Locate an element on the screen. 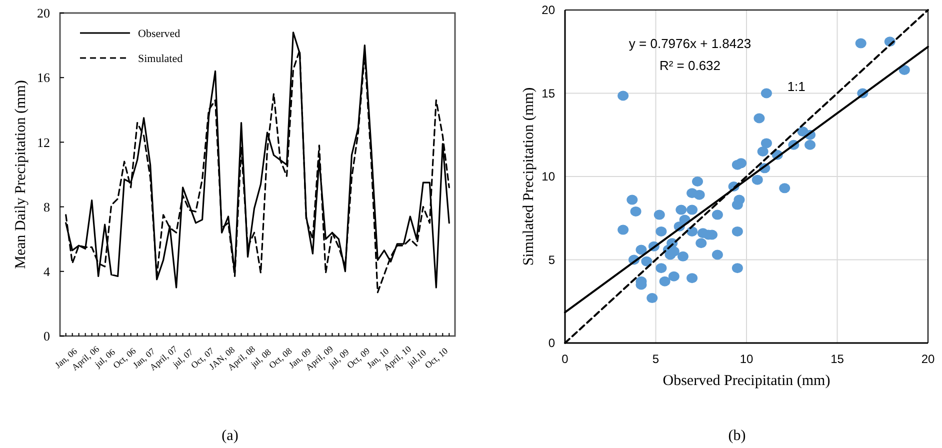  text: (b) is located at coordinates (737, 436).